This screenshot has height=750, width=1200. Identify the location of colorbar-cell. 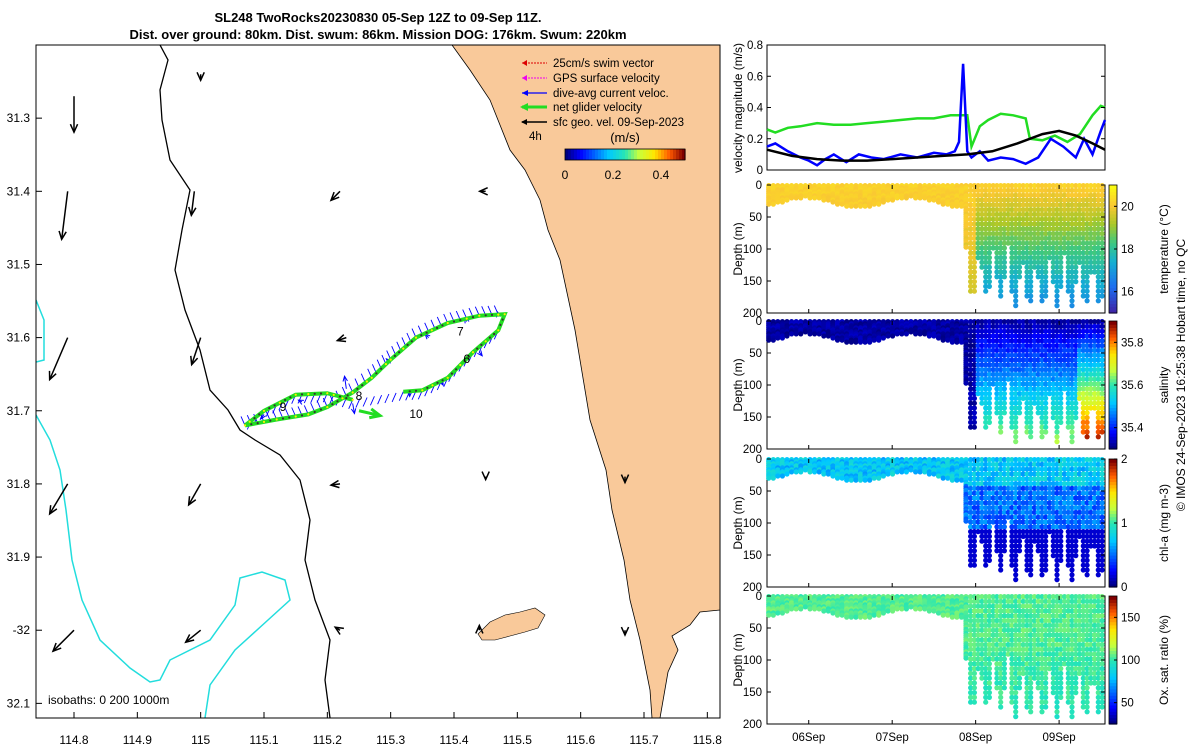
(1113, 441).